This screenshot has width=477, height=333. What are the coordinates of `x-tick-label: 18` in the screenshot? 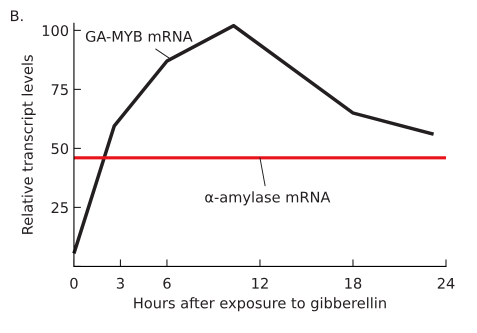 It's located at (353, 283).